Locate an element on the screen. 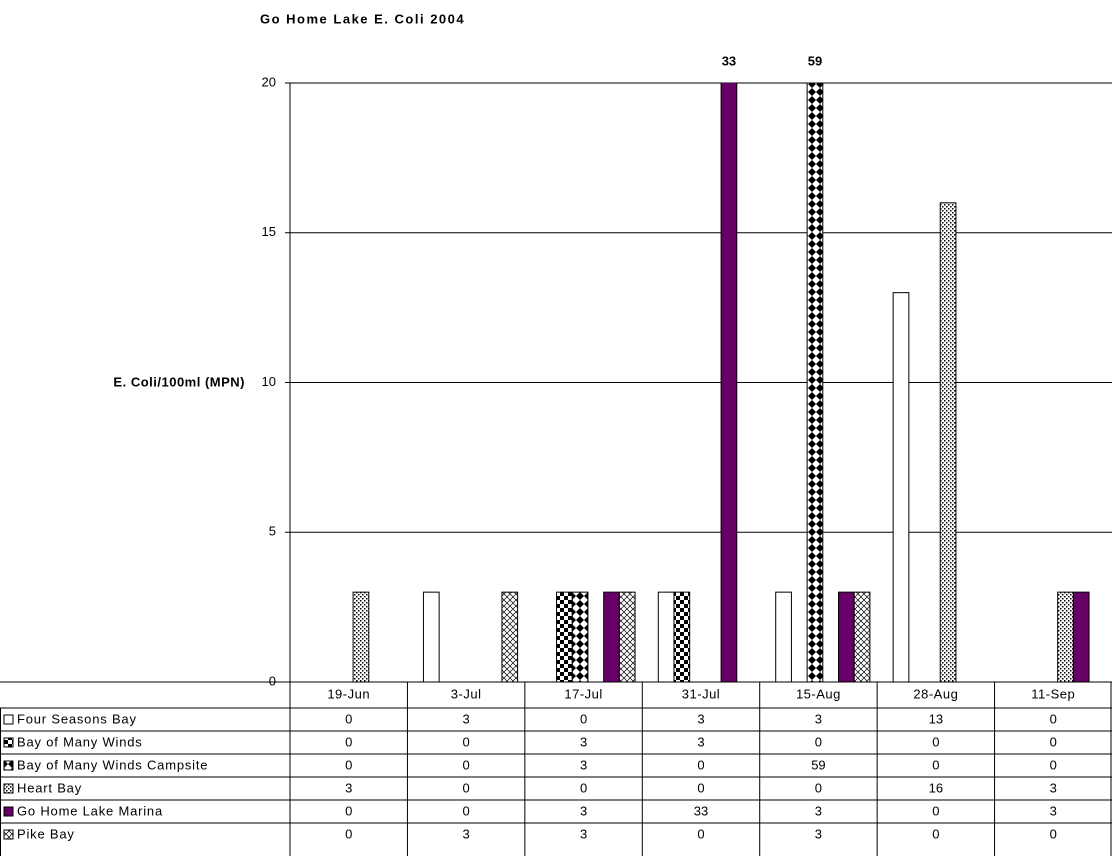 This screenshot has width=1112, height=865. overflow-label: 59 is located at coordinates (815, 60).